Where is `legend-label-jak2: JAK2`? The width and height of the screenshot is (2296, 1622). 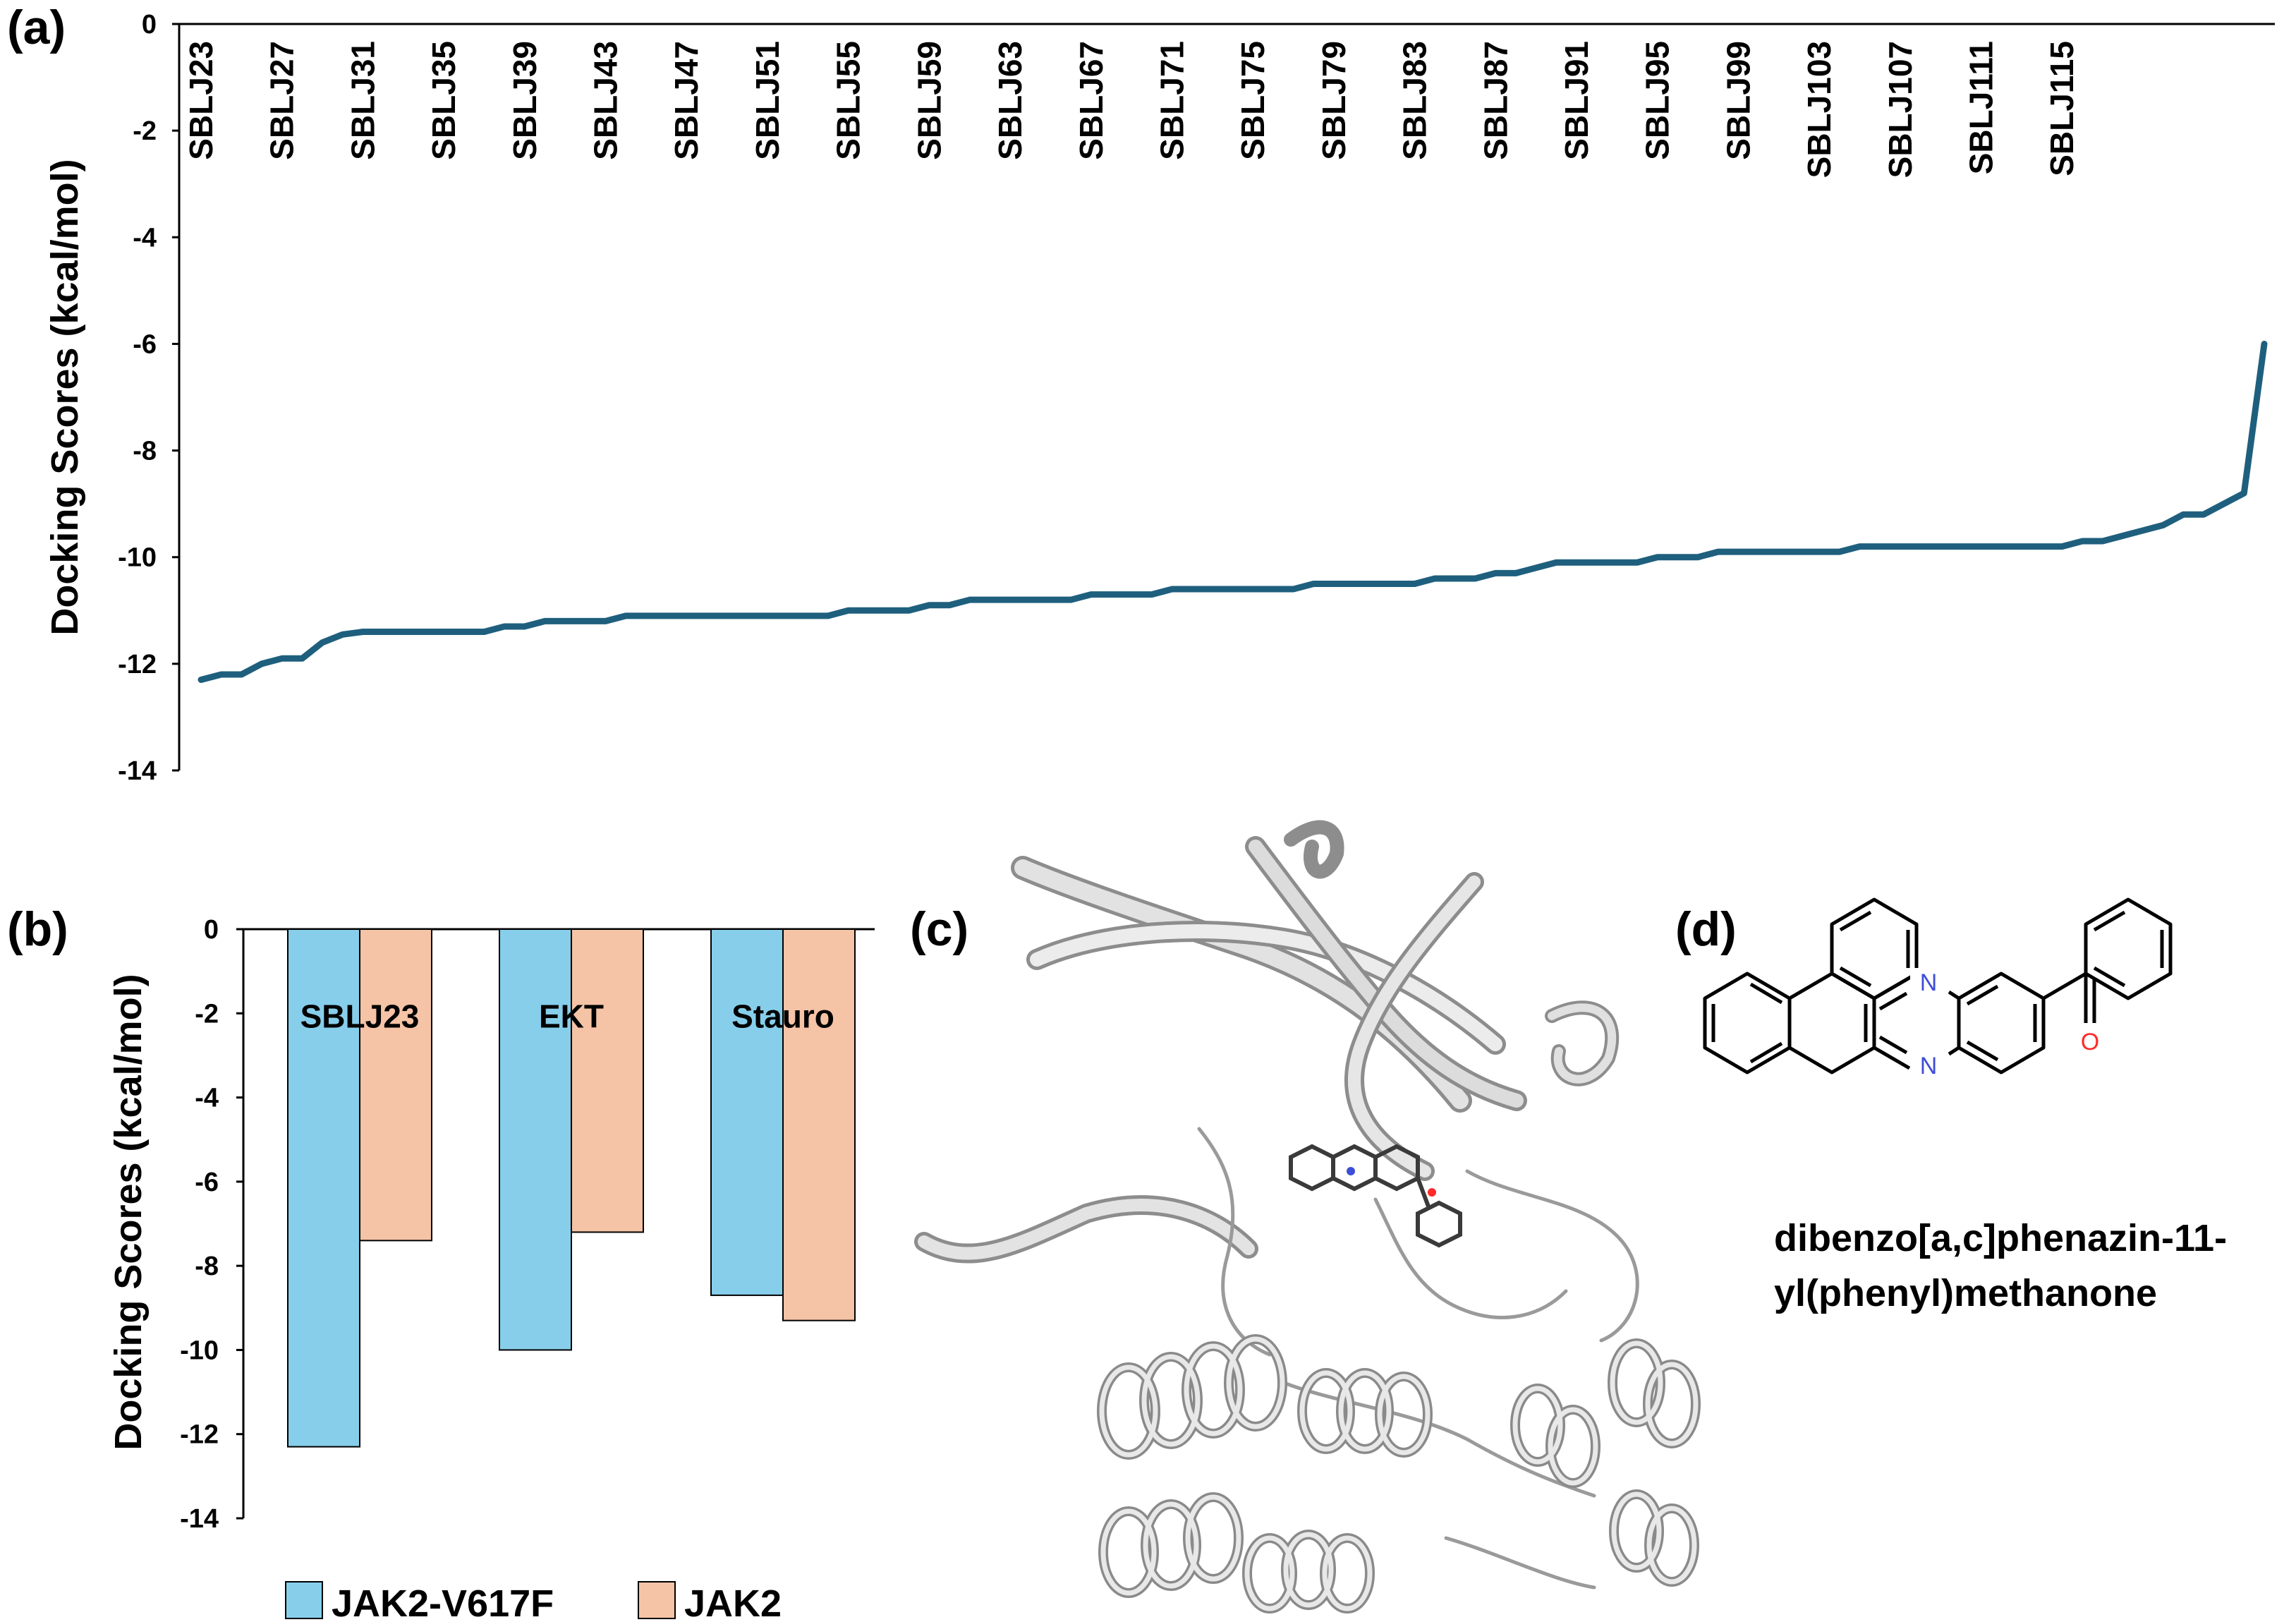 legend-label-jak2: JAK2 is located at coordinates (733, 1602).